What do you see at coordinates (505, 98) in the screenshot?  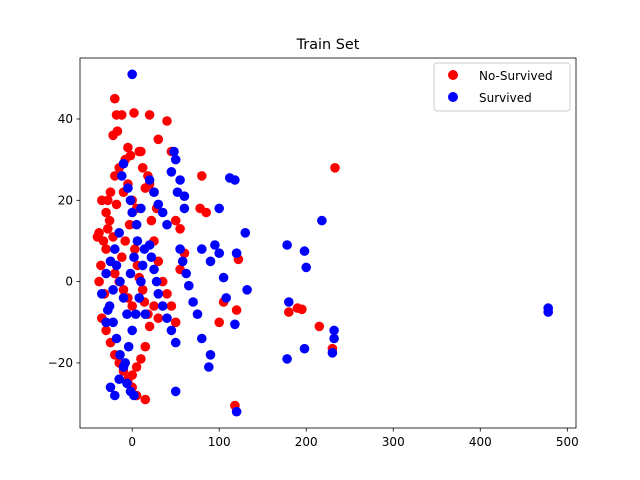 I see `legend-label-survived: Survived` at bounding box center [505, 98].